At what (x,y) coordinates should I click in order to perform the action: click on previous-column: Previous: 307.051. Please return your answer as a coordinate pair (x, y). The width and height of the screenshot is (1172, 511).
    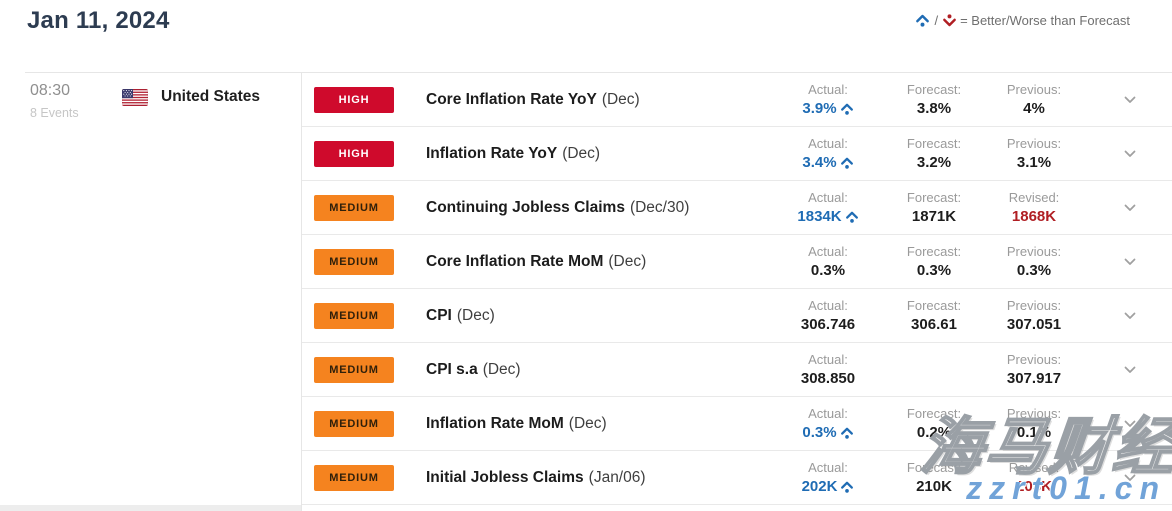
    Looking at the image, I should click on (1034, 316).